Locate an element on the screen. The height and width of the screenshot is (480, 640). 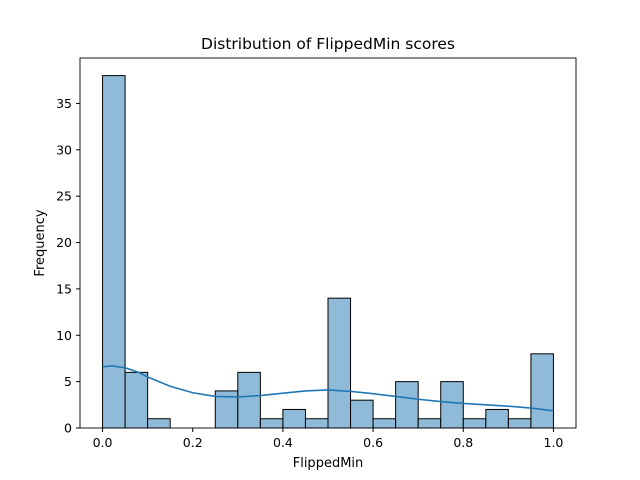
x-tick-label: 0.8 is located at coordinates (463, 442).